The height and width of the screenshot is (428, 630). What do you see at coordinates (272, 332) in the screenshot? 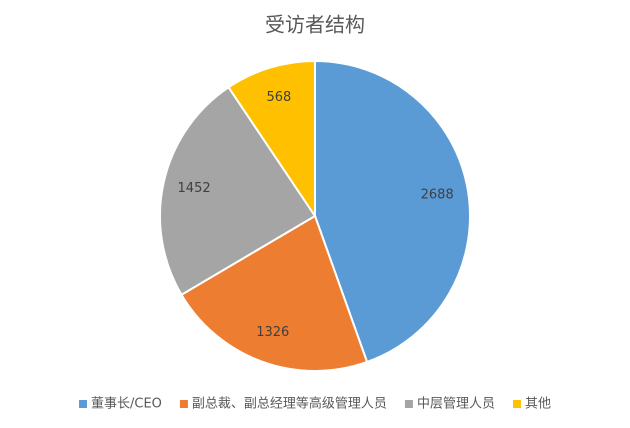
I see `data-label: 1326` at bounding box center [272, 332].